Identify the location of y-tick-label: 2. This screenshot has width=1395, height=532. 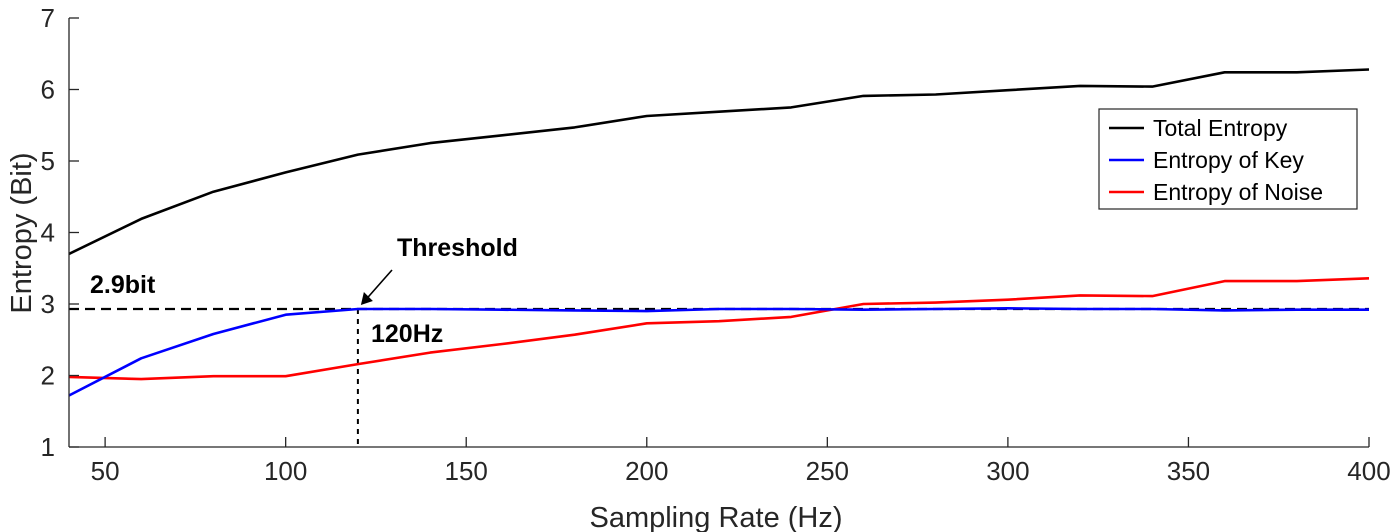
(48, 376).